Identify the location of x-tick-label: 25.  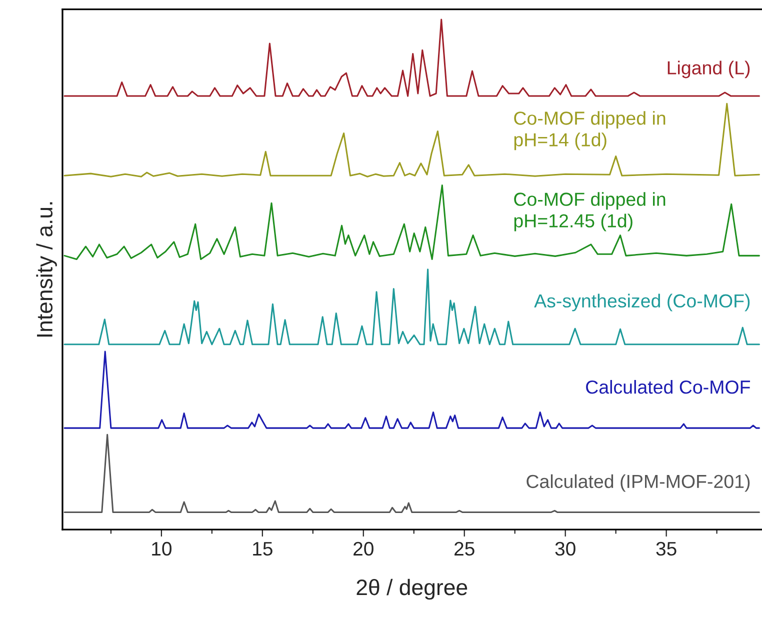
(464, 549).